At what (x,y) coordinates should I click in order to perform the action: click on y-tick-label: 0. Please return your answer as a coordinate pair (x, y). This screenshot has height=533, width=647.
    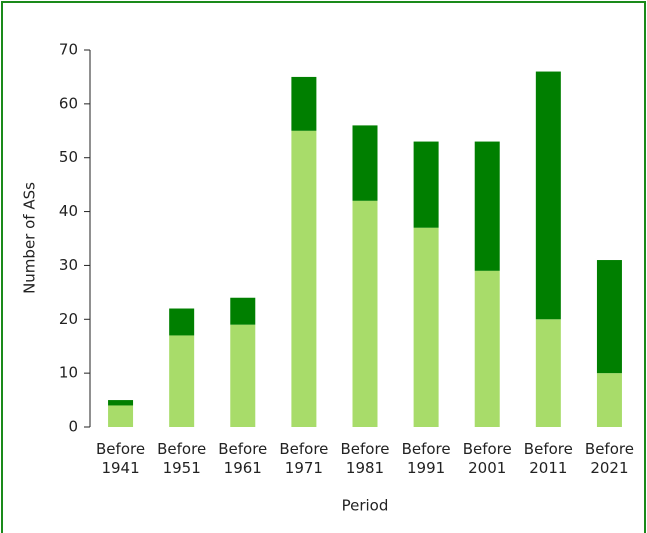
    Looking at the image, I should click on (73, 427).